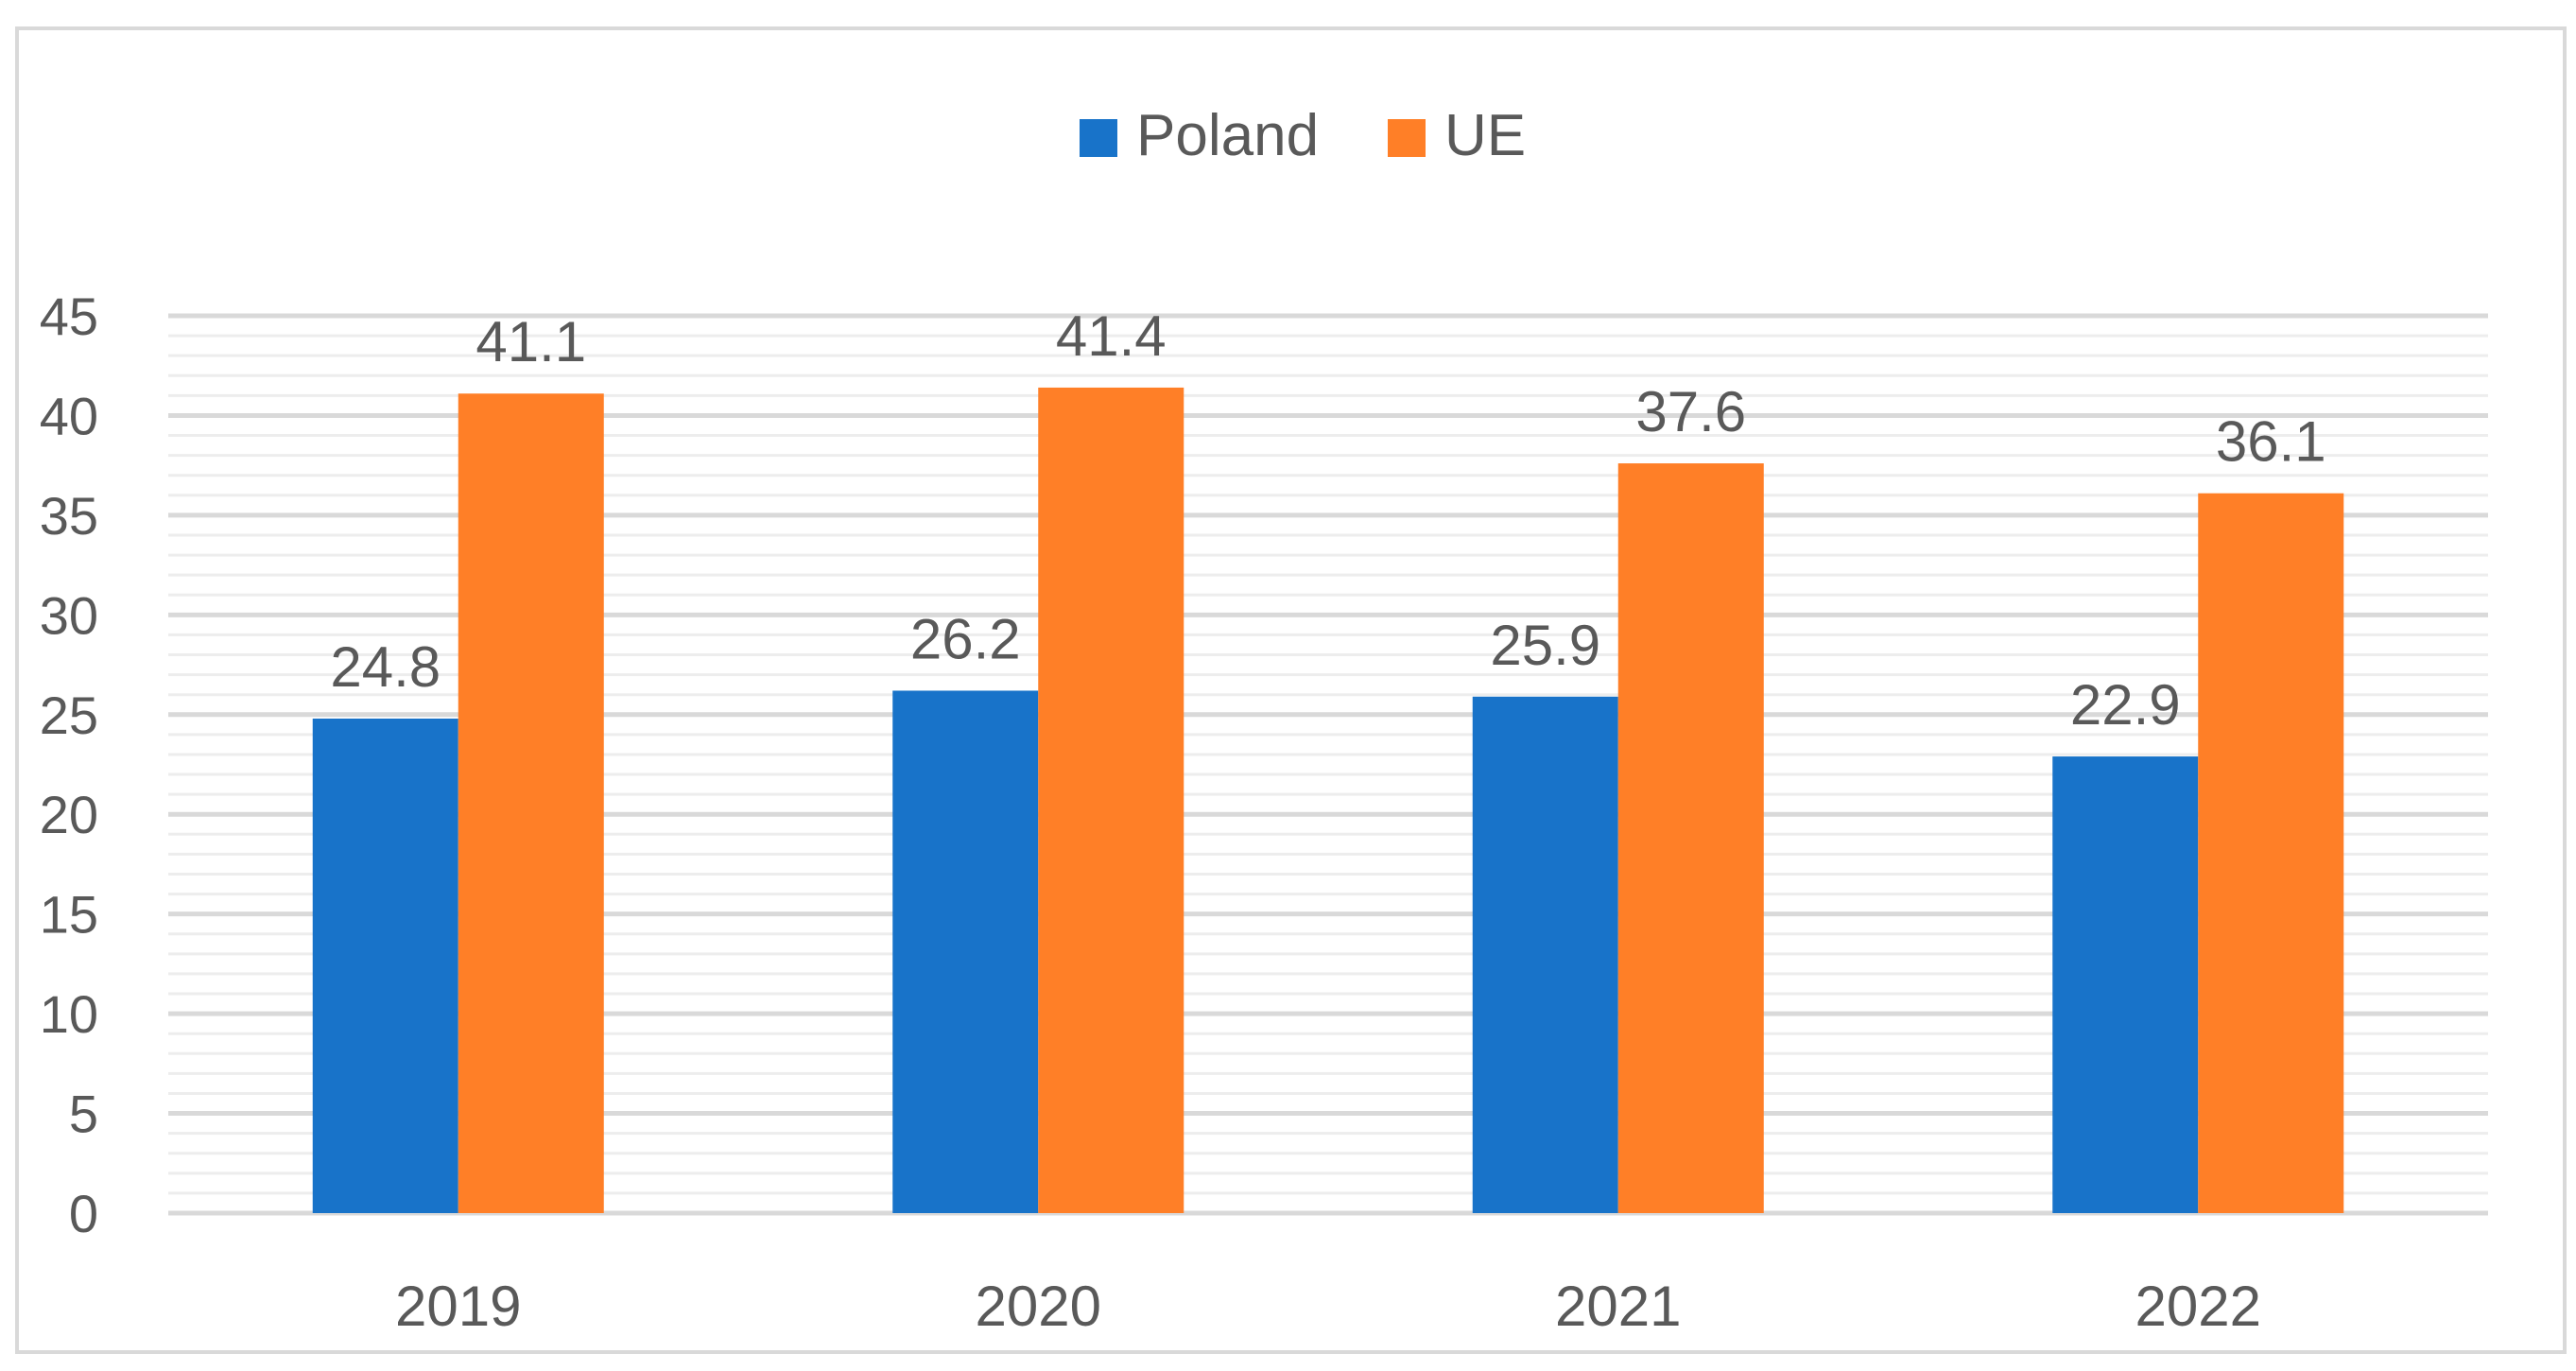 Image resolution: width=2576 pixels, height=1371 pixels. What do you see at coordinates (1545, 646) in the screenshot?
I see `data-label-poland-2021: 25.9` at bounding box center [1545, 646].